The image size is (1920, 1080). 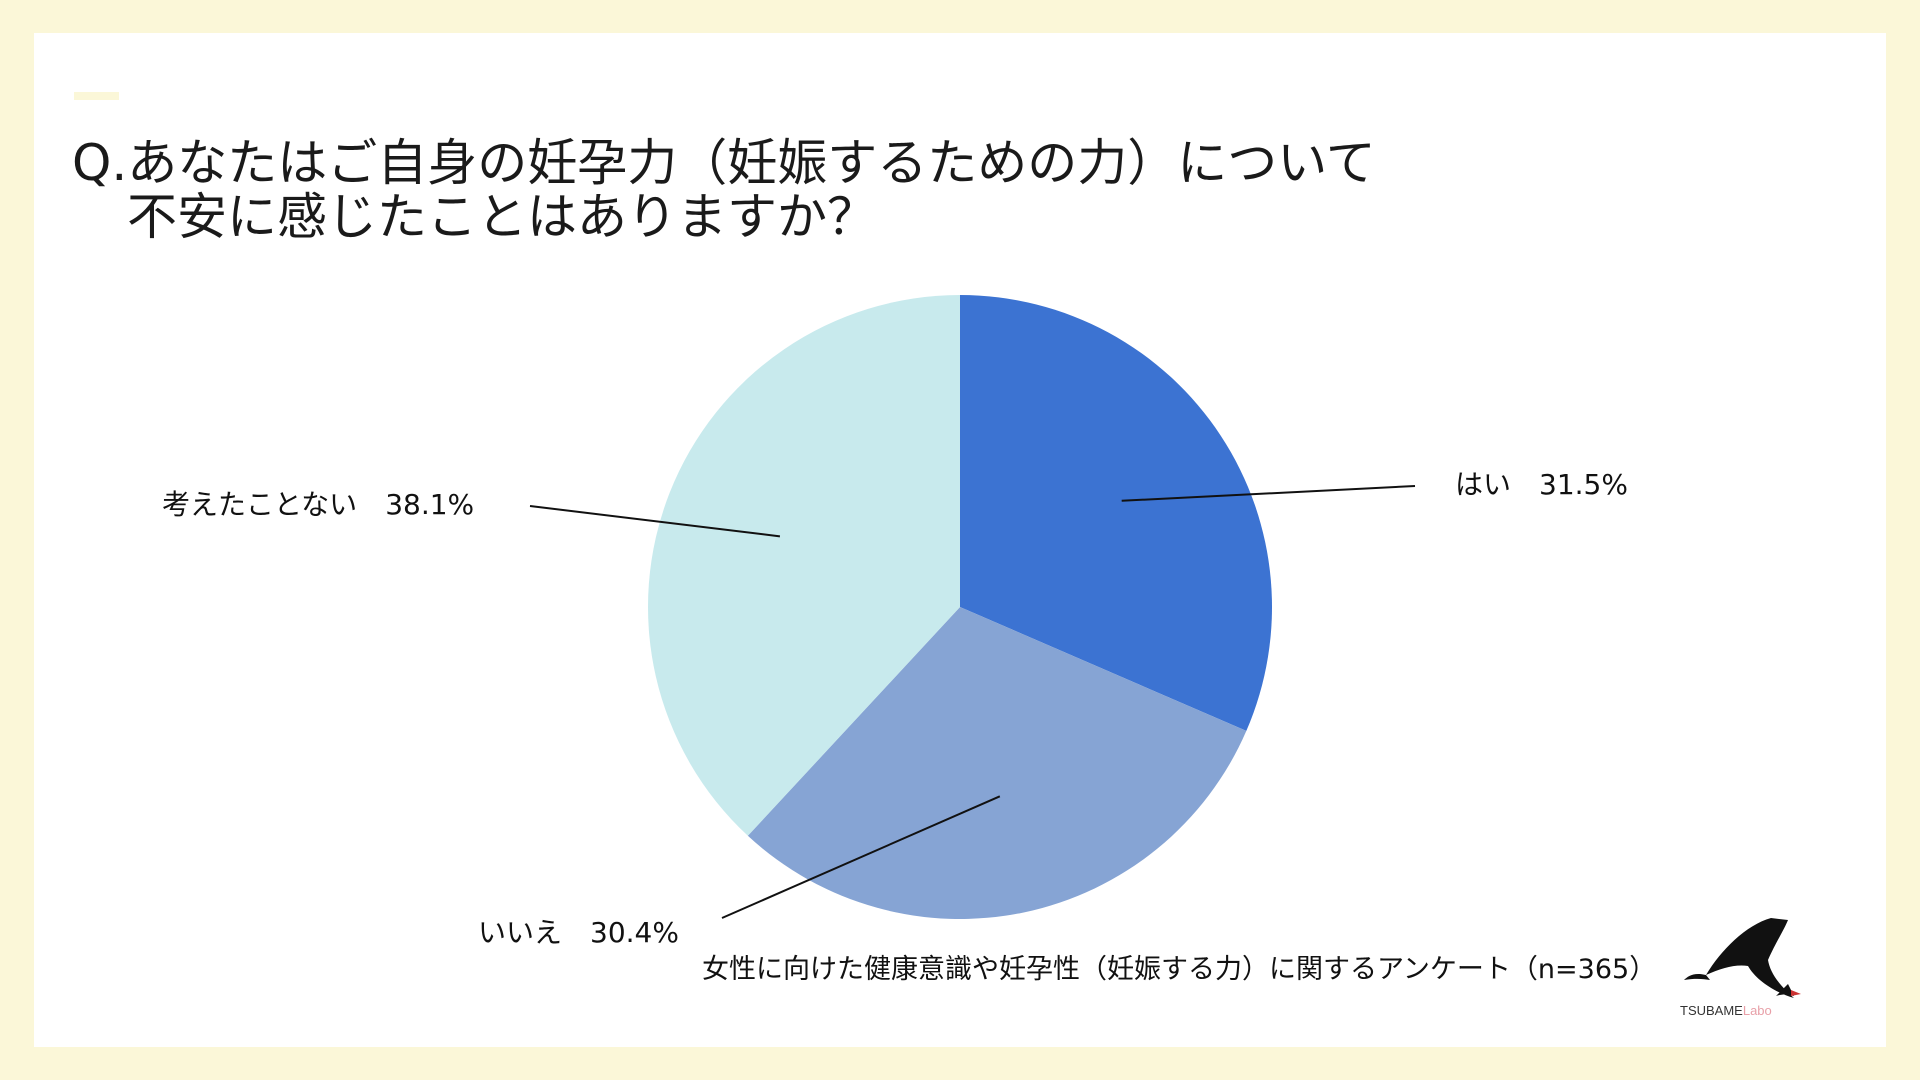 I want to click on logo-text: TSUBAMELabo, so click(x=1726, y=1010).